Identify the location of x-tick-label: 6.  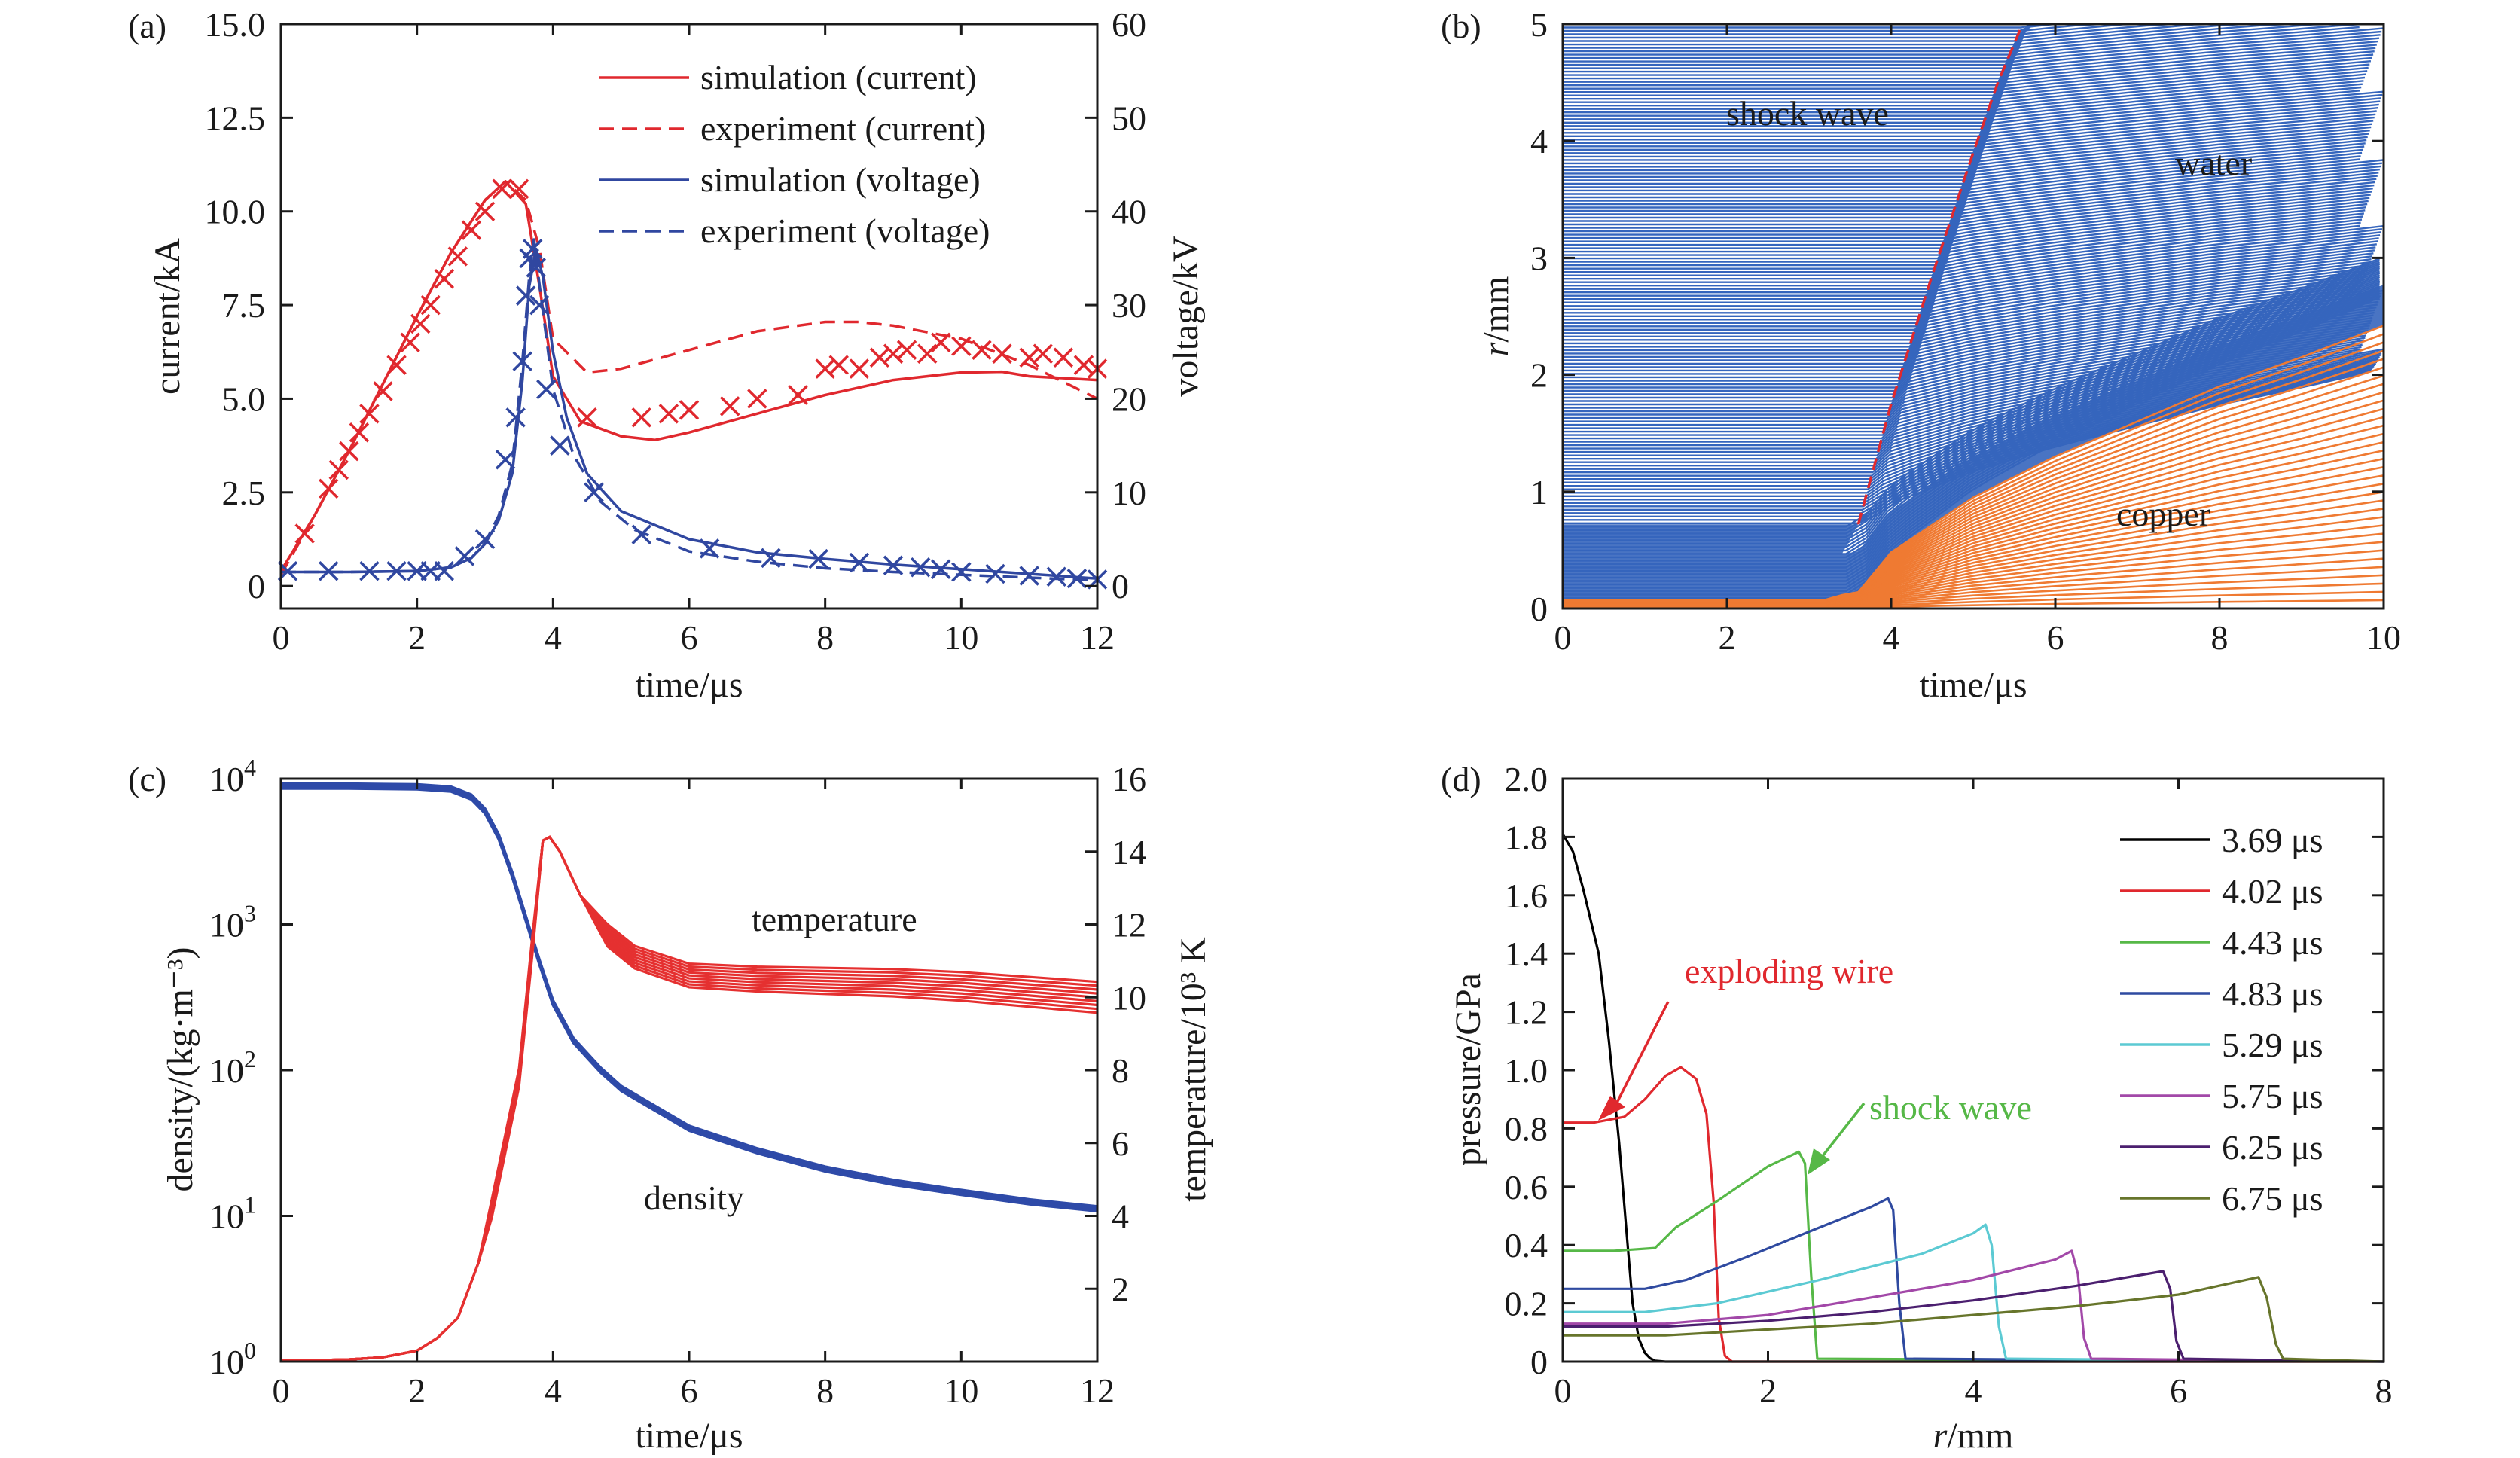
(2055, 637).